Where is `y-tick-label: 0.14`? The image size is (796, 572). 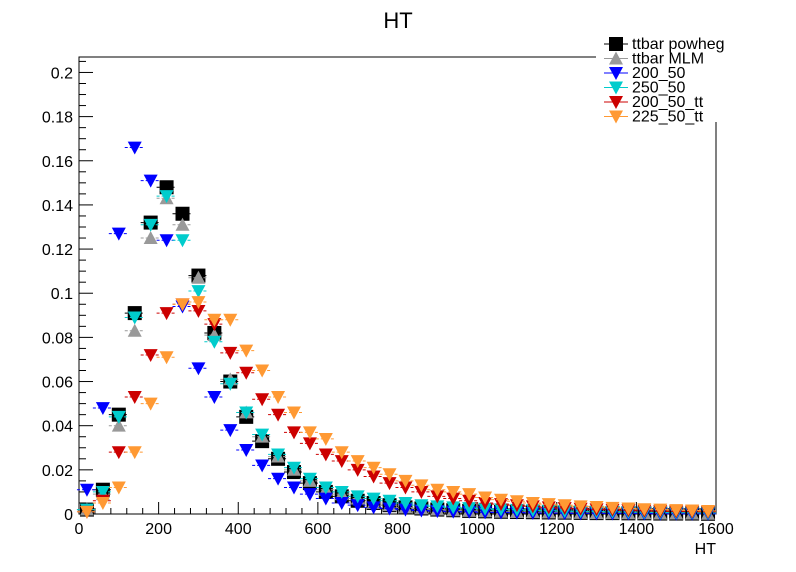
y-tick-label: 0.14 is located at coordinates (57, 206).